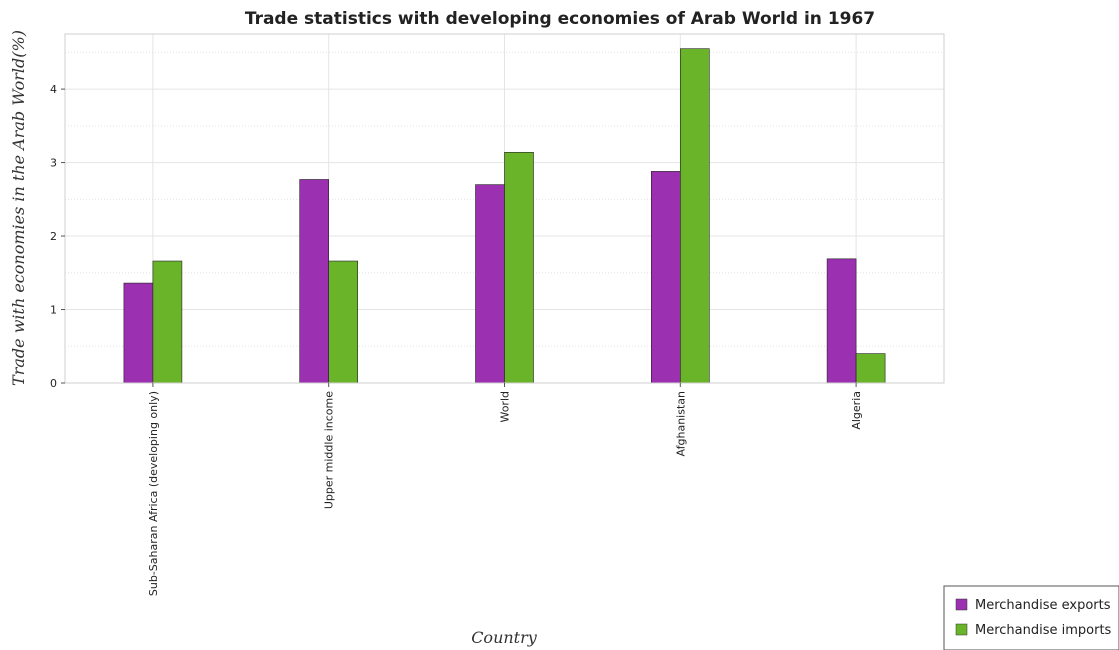 Image resolution: width=1119 pixels, height=650 pixels. I want to click on legend-label-exports: Merchandise exports, so click(1043, 605).